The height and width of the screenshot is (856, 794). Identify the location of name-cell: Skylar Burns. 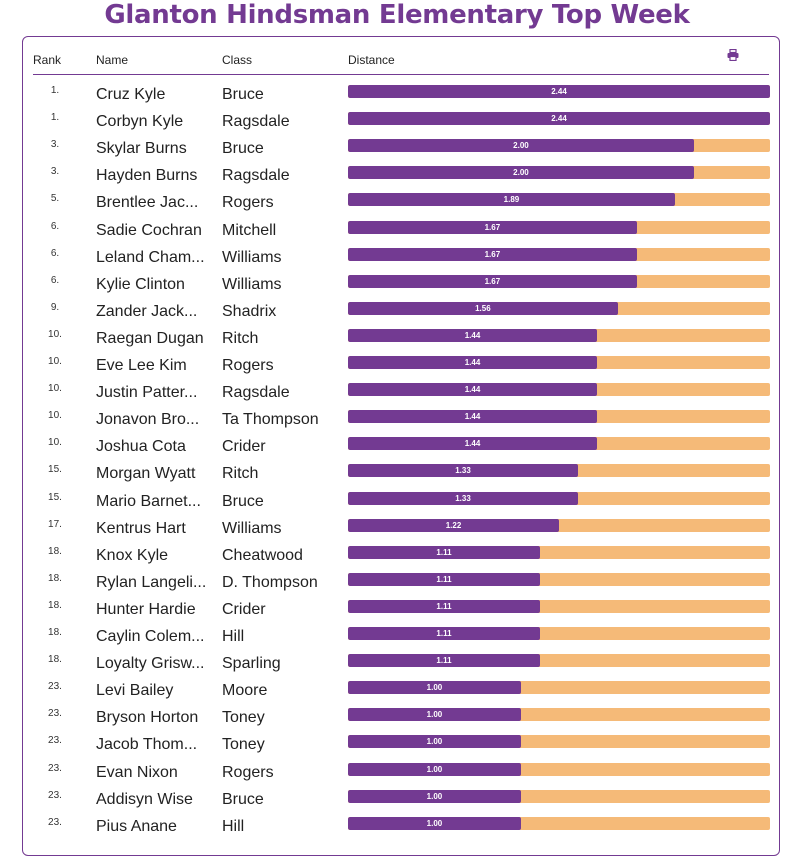
(141, 149).